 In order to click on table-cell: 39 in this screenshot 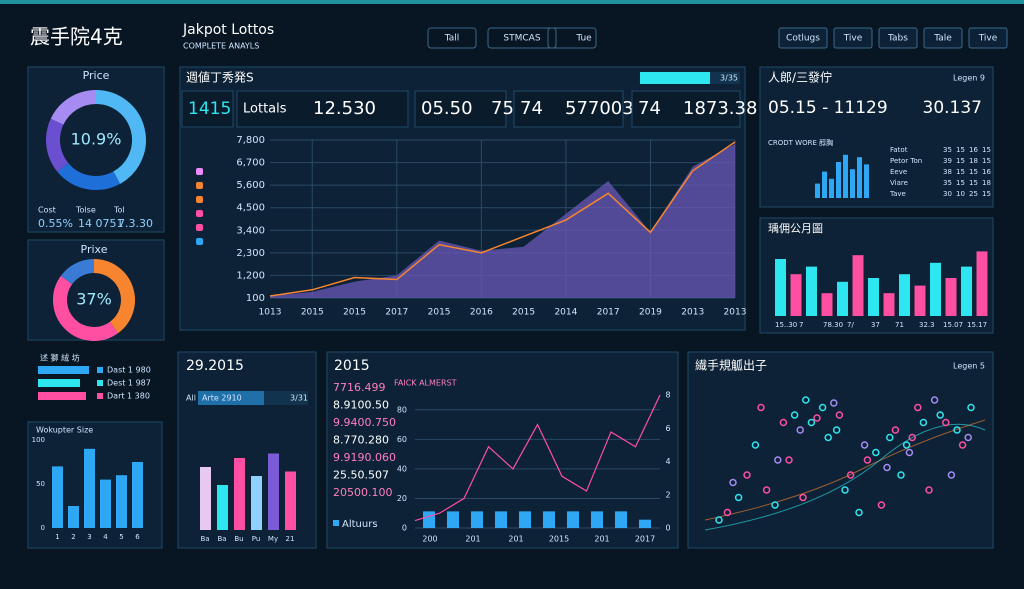, I will do `click(947, 161)`.